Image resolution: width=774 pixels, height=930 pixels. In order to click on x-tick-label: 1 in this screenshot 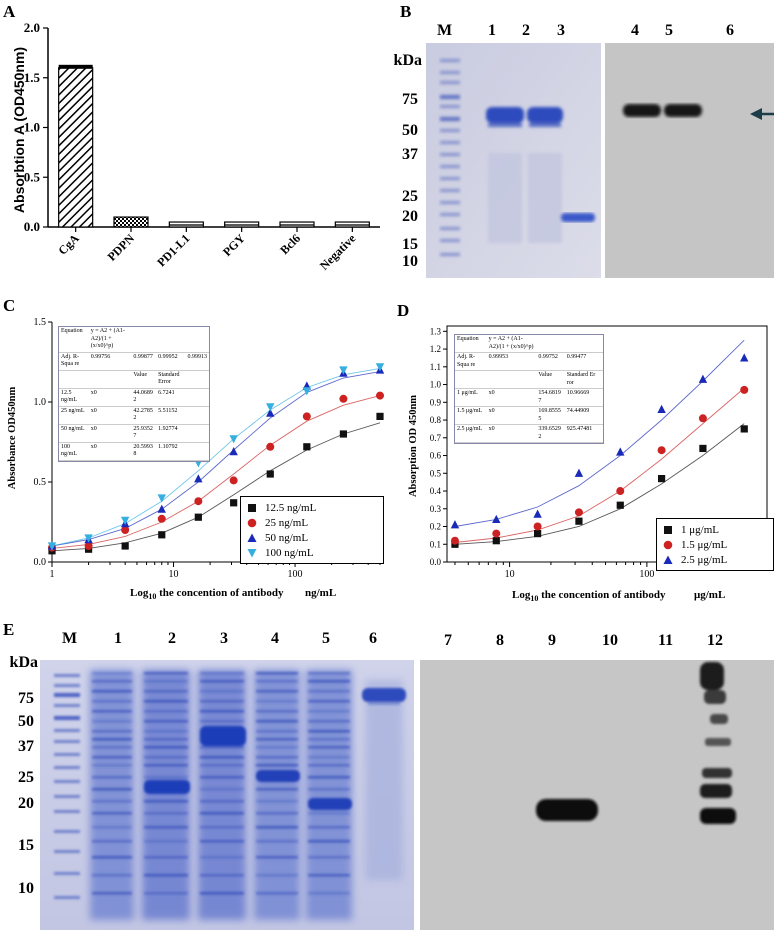, I will do `click(52, 574)`.